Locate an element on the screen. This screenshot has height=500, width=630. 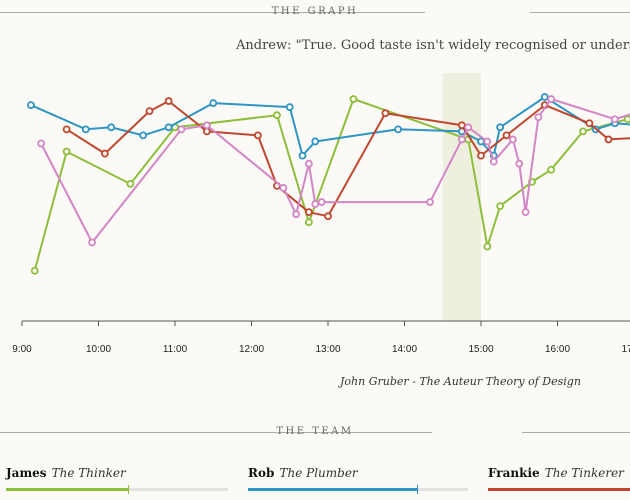
team-section-header: THE TEAM is located at coordinates (315, 432).